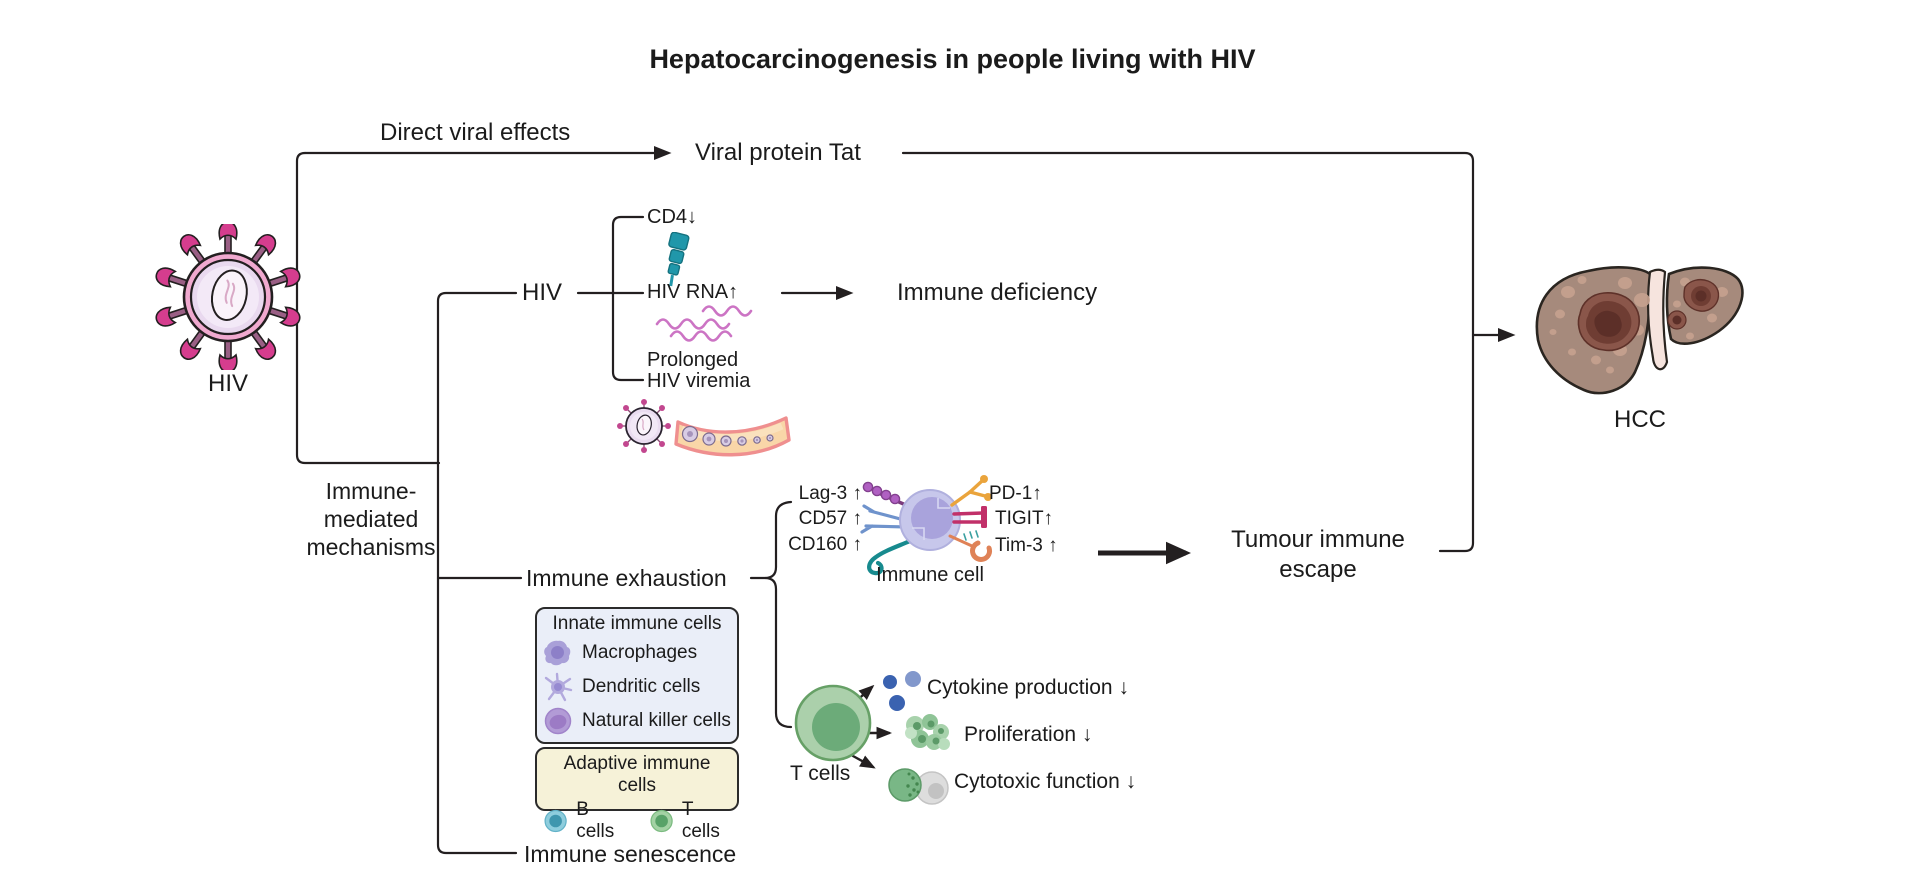 The height and width of the screenshot is (883, 1905). I want to click on b-cell-icon, so click(555, 821).